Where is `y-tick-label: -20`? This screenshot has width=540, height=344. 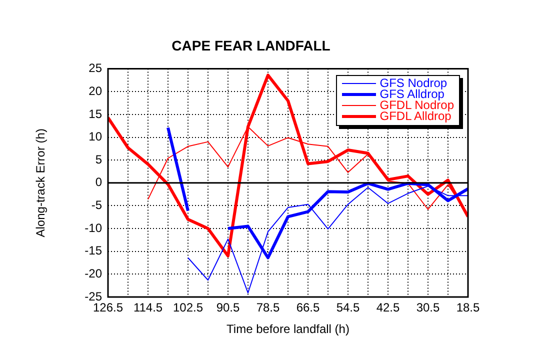
y-tick-label: -20 is located at coordinates (93, 273).